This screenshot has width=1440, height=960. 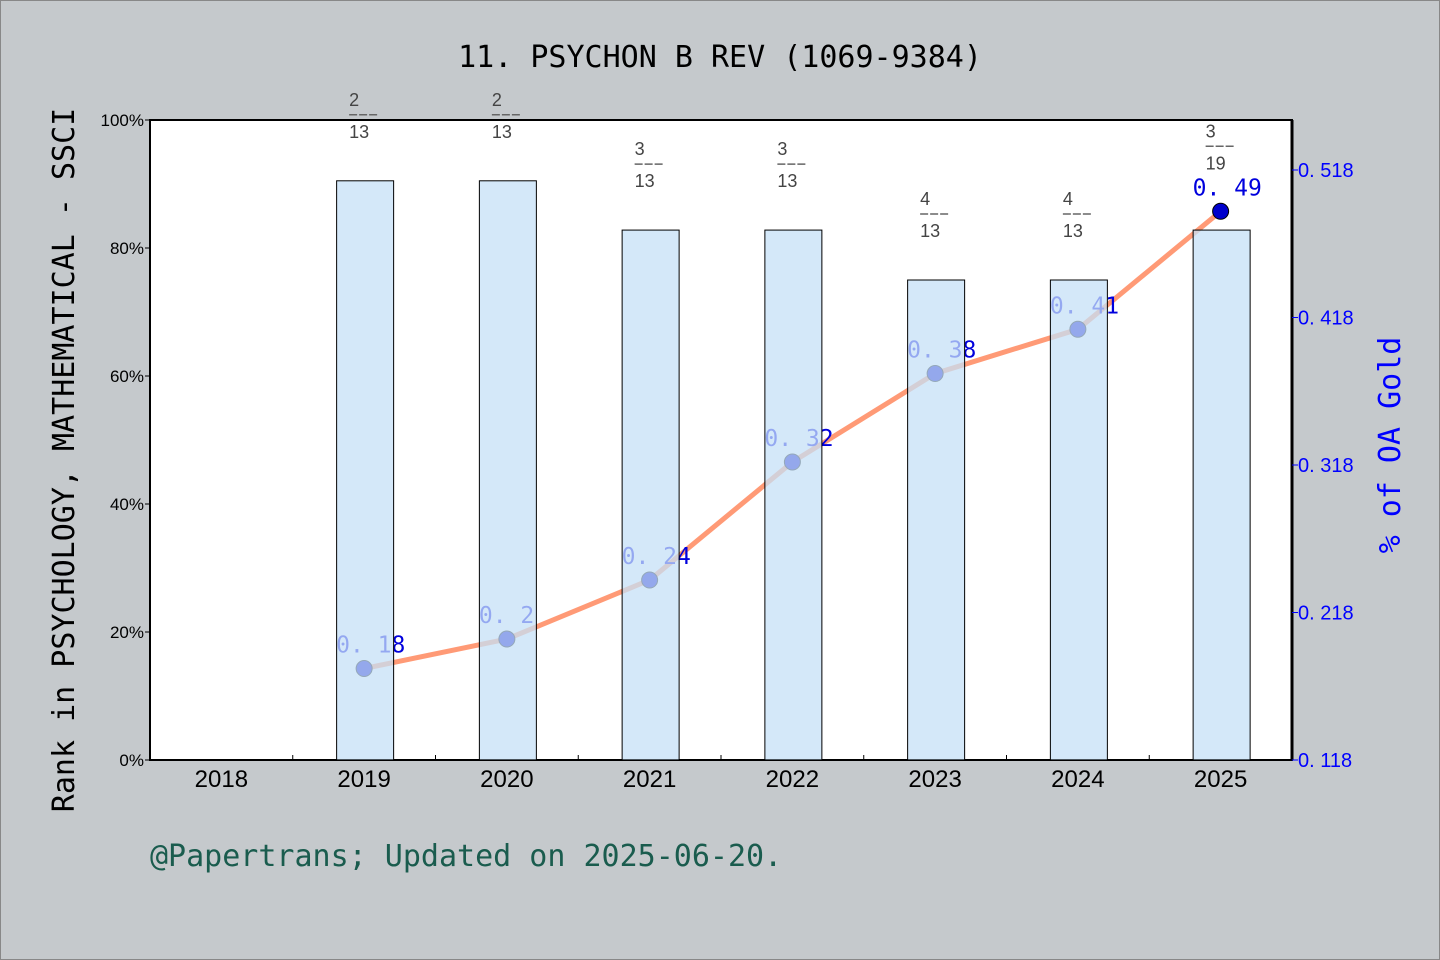 What do you see at coordinates (466, 856) in the screenshot?
I see `footer-credit: @Papertrans; Updated on 2025-06-20.` at bounding box center [466, 856].